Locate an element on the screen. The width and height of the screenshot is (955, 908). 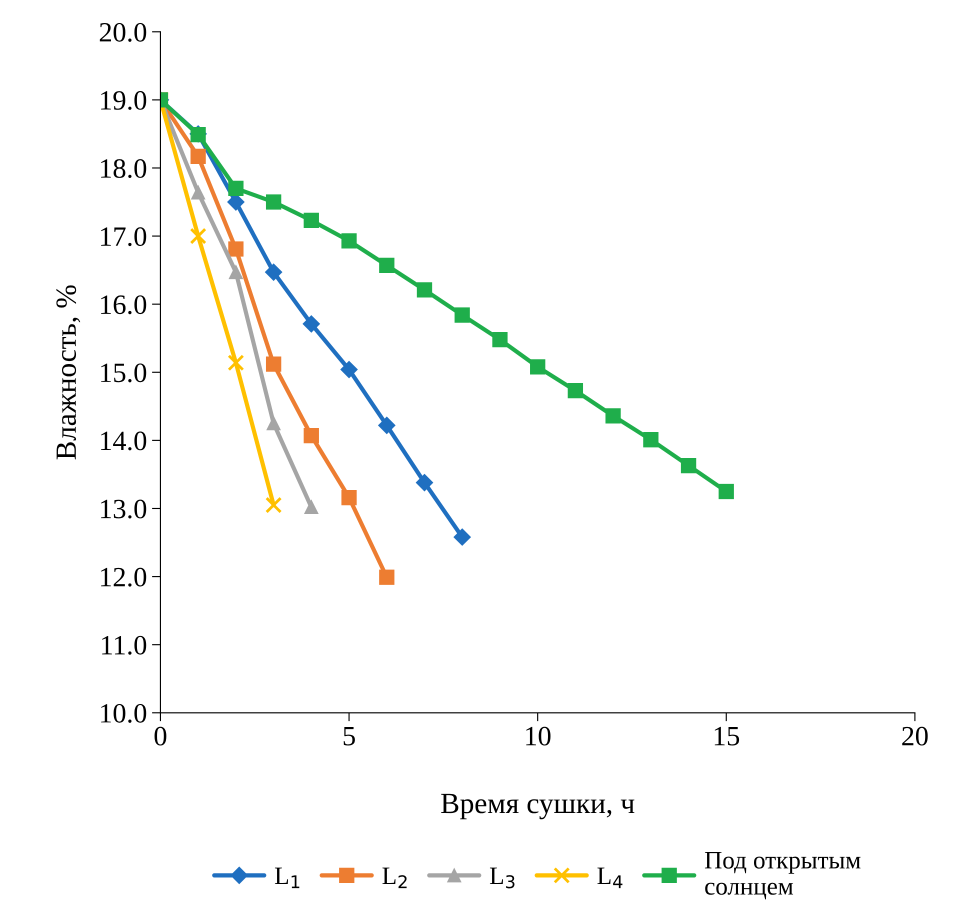
y-tick-label: 14.0 is located at coordinates (123, 441).